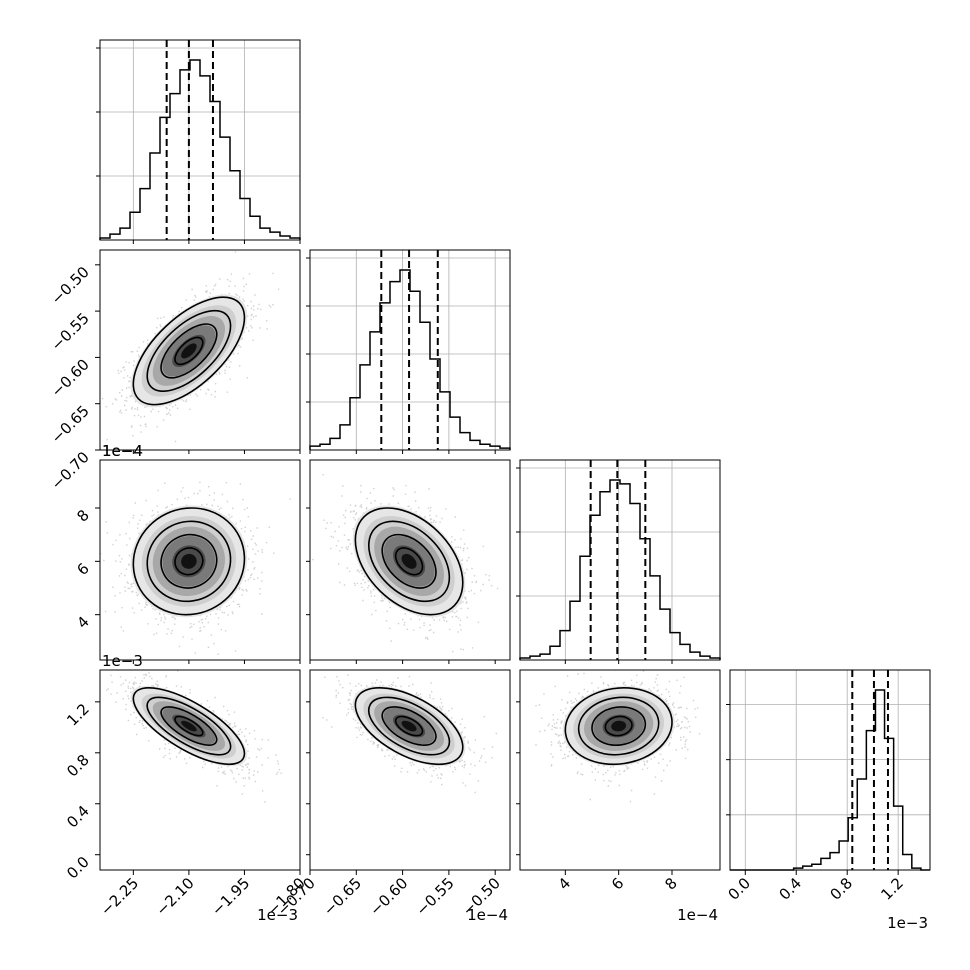 The height and width of the screenshot is (970, 970). I want to click on y-tick-label: −0.70, so click(70, 470).